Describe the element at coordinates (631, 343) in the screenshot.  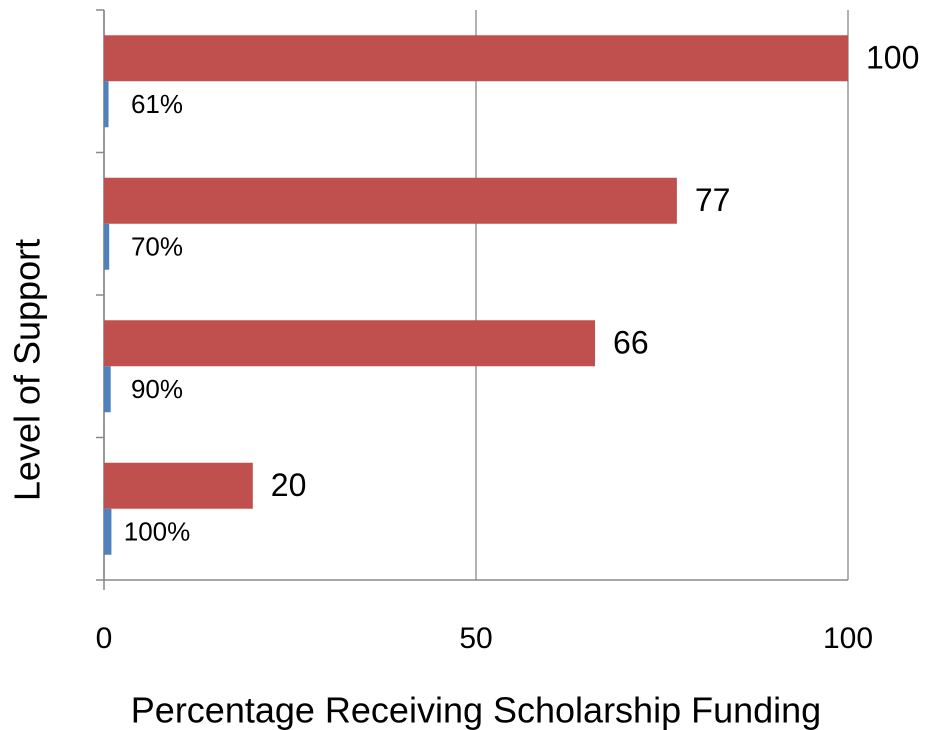
I see `data-label: 66` at that location.